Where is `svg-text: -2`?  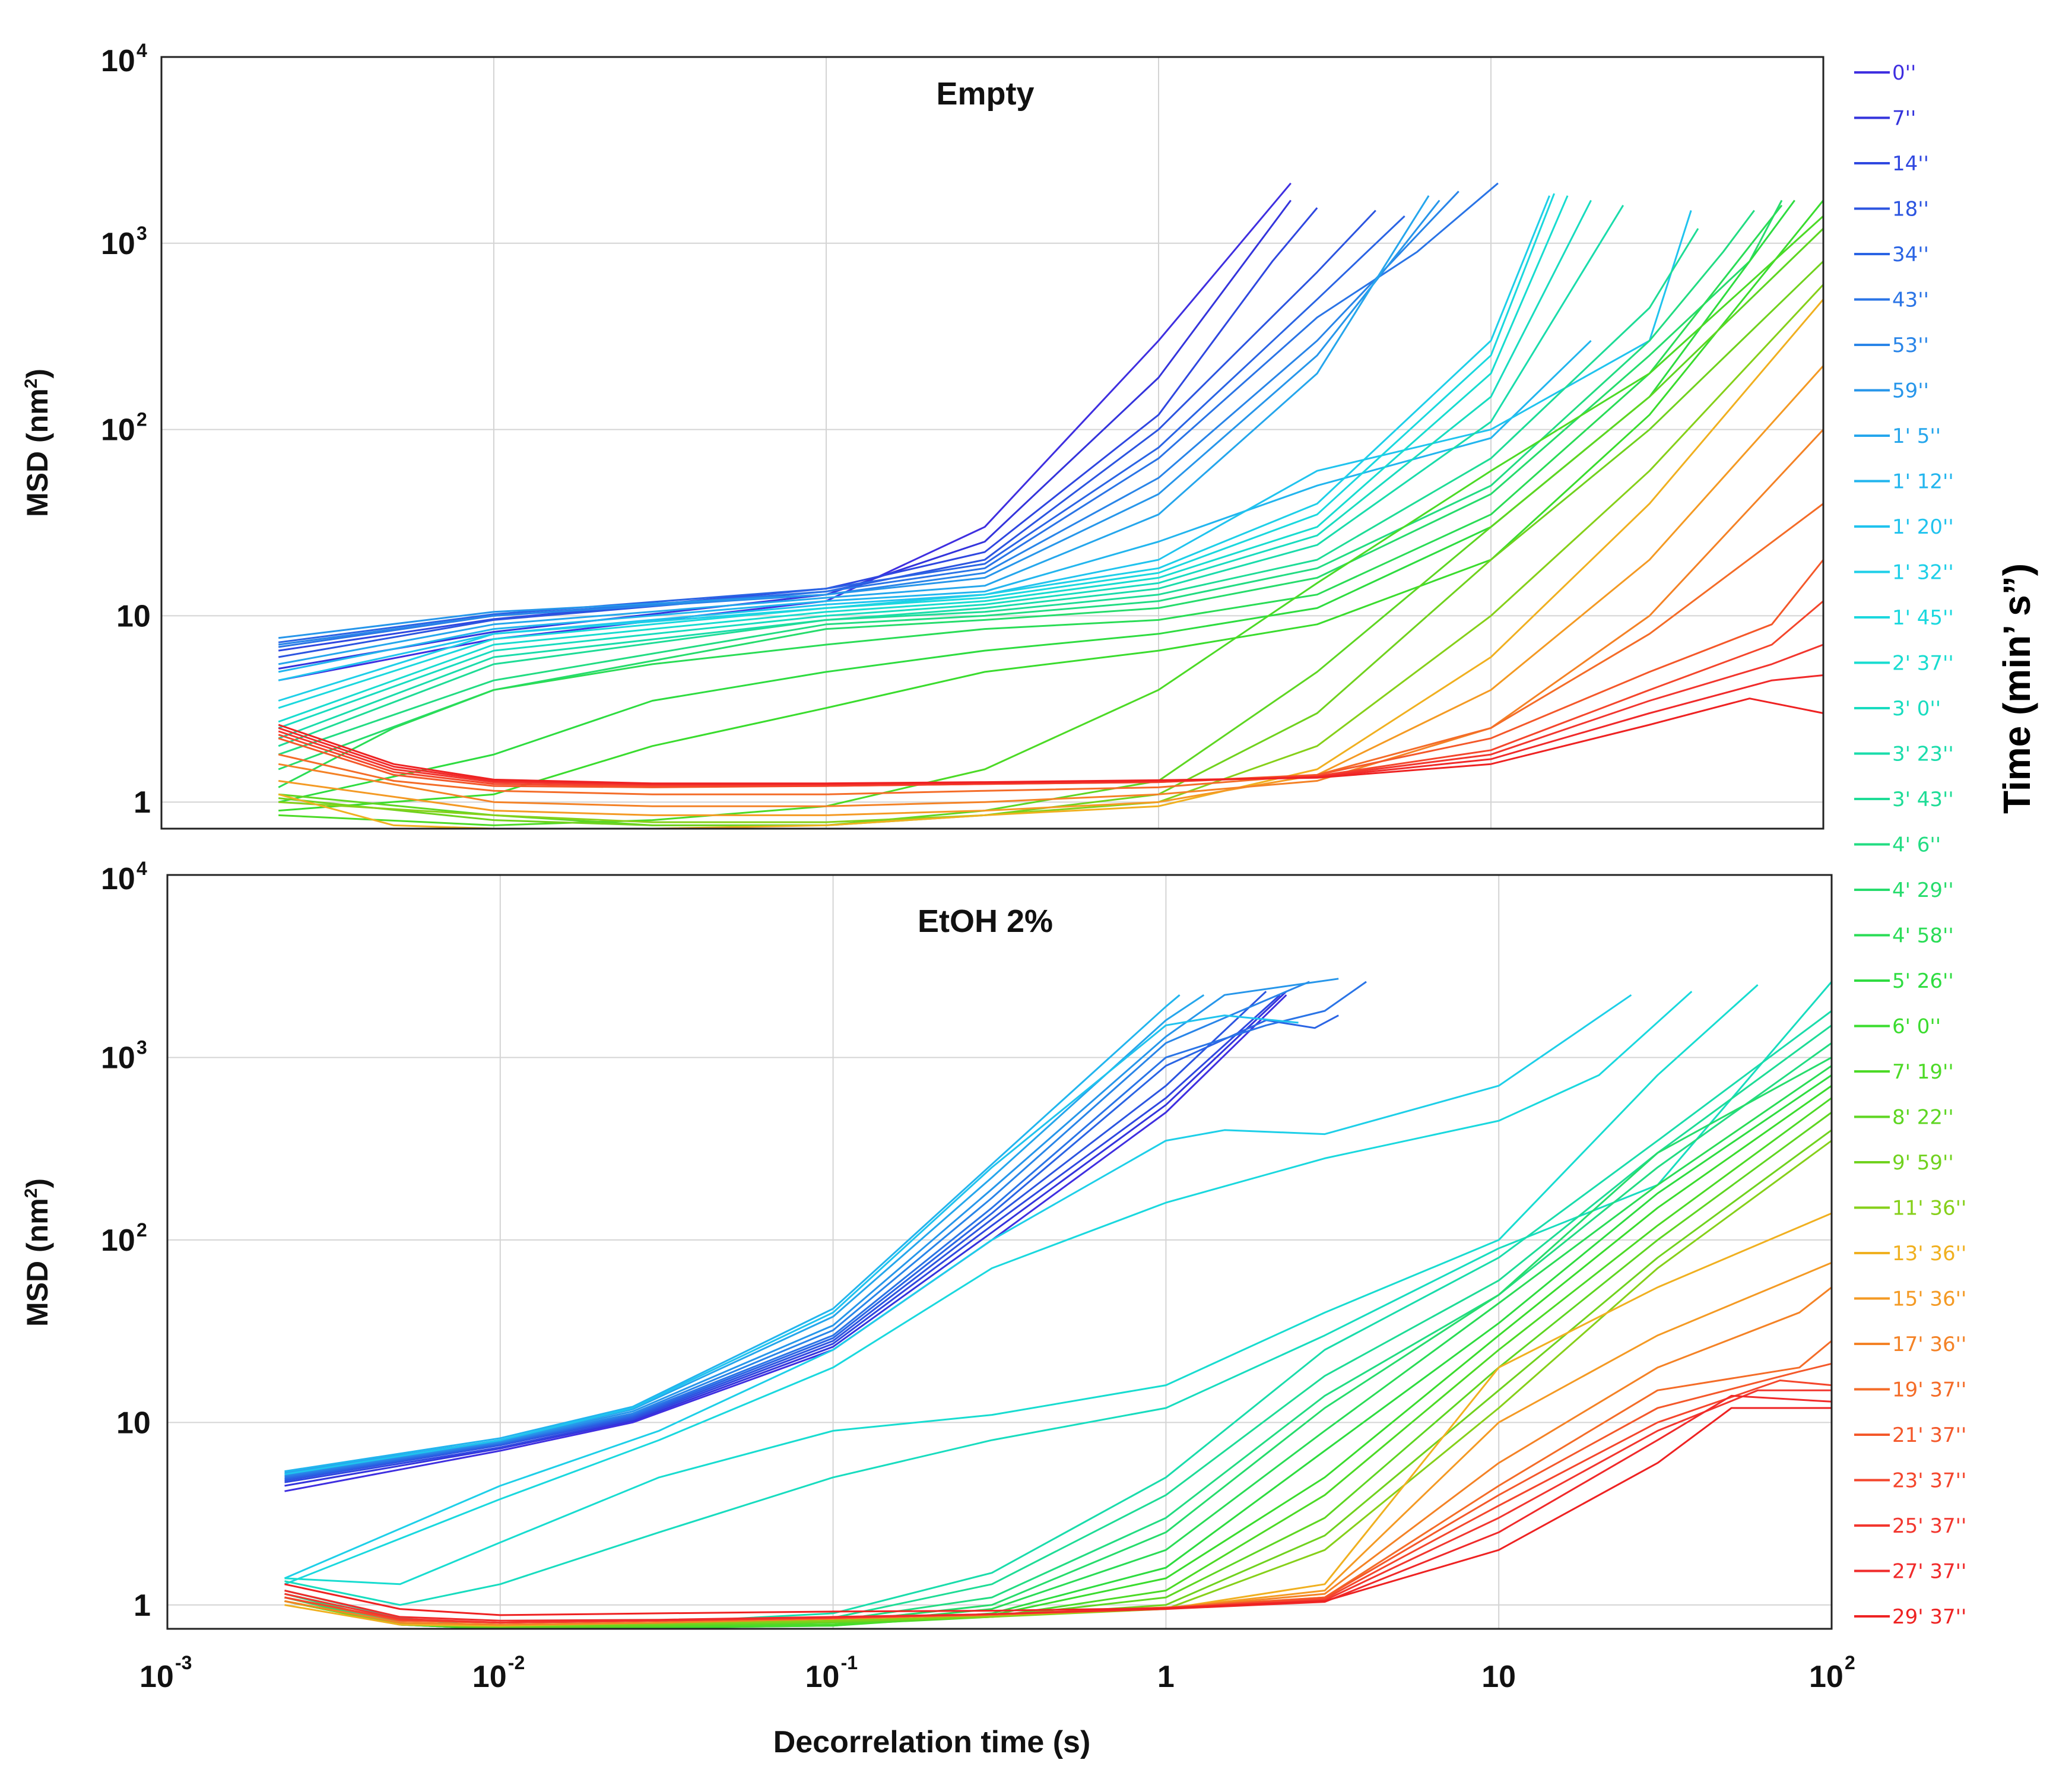
svg-text: -2 is located at coordinates (516, 1662).